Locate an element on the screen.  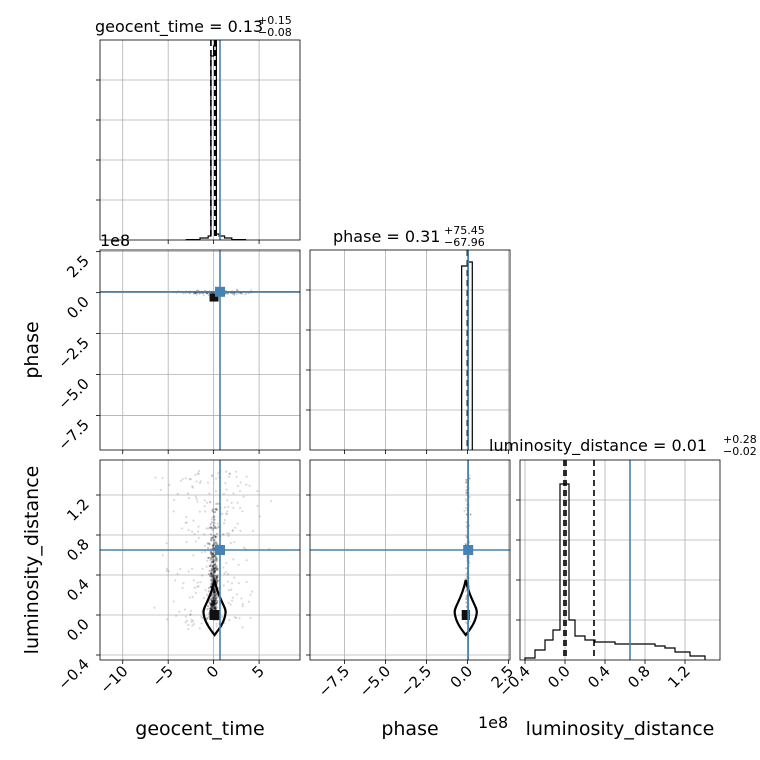
truth-marker is located at coordinates (468, 550).